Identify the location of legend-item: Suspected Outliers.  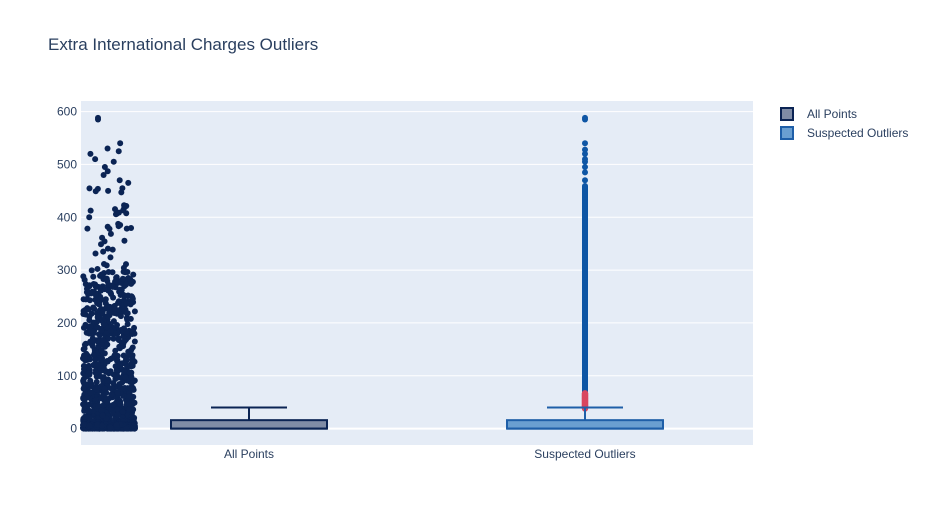
(844, 133).